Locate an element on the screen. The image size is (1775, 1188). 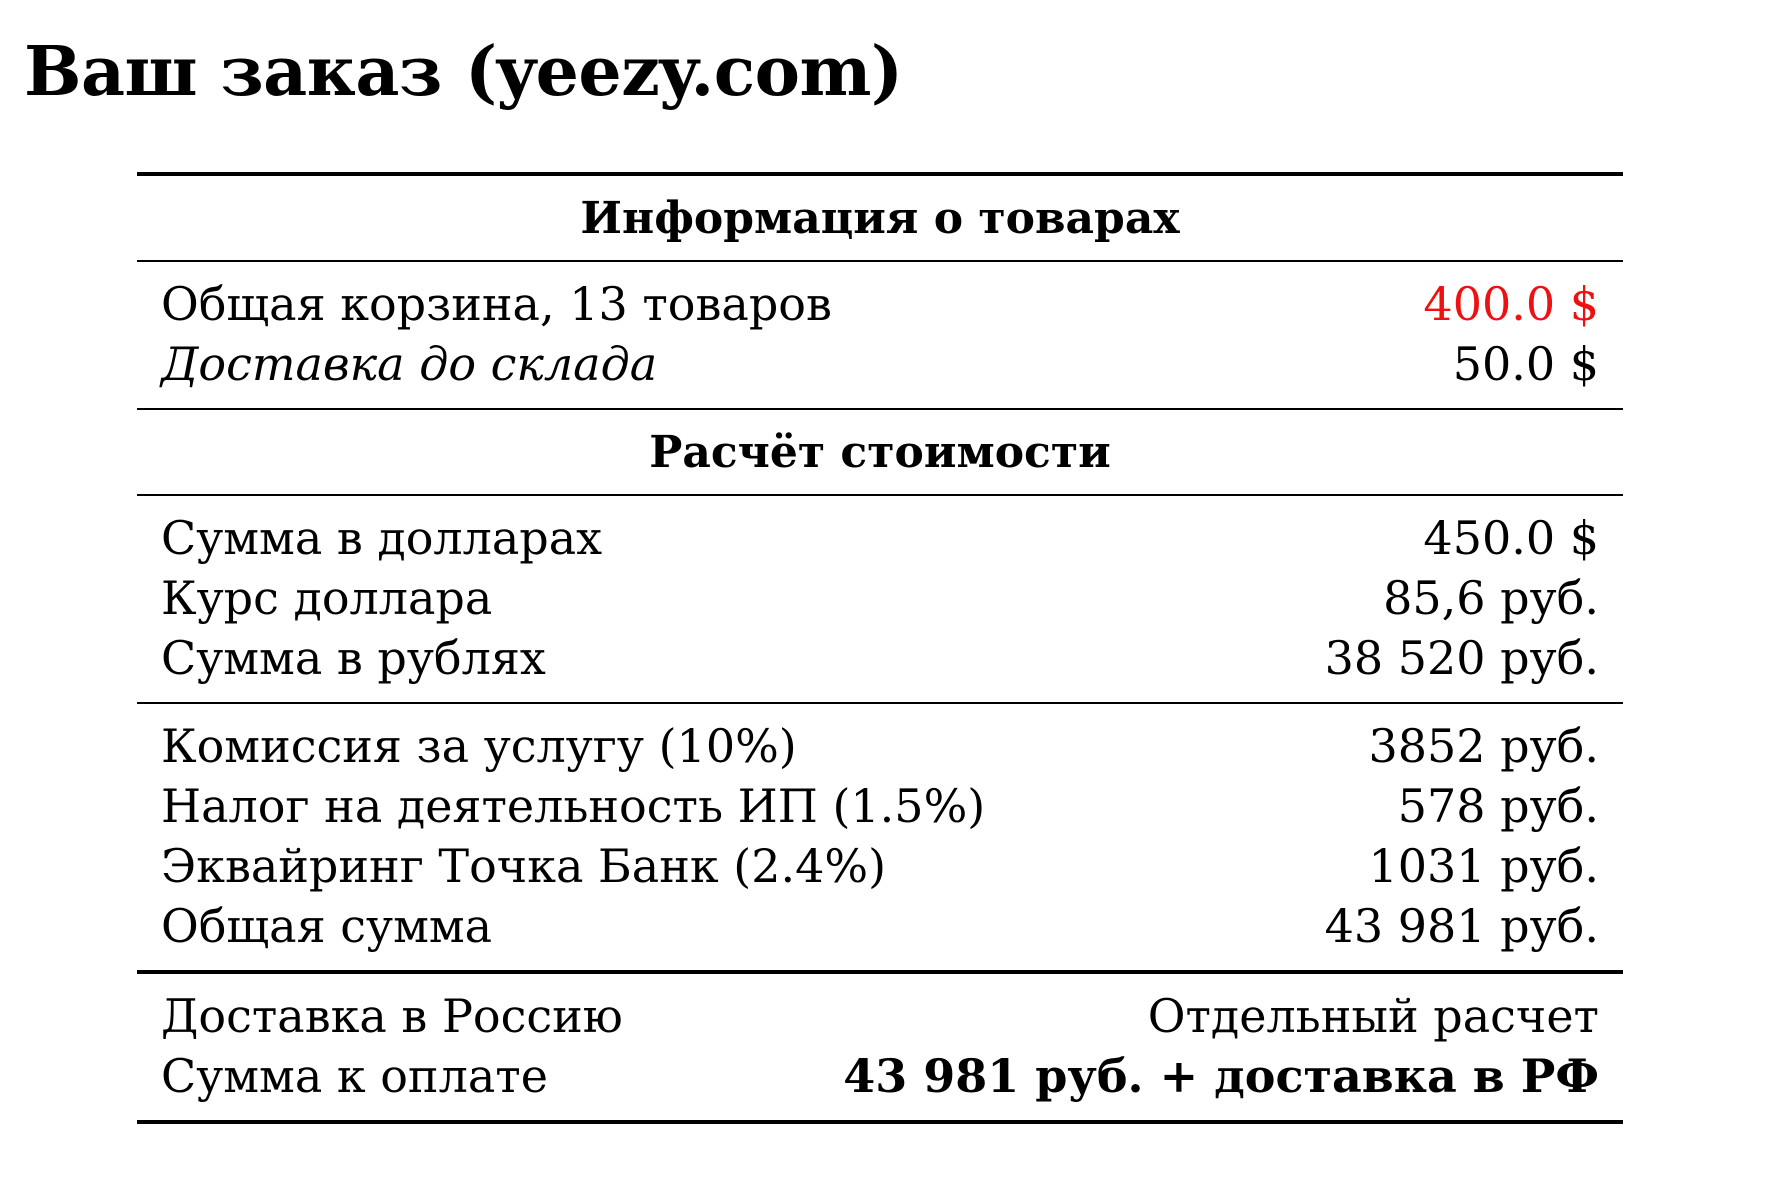
page-title: Ваш заказ (yeezy.com) is located at coordinates (463, 72).